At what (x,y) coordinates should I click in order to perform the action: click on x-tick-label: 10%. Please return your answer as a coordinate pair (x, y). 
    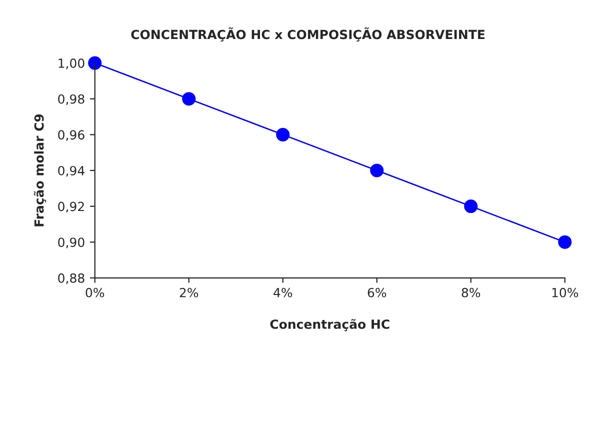
    Looking at the image, I should click on (565, 293).